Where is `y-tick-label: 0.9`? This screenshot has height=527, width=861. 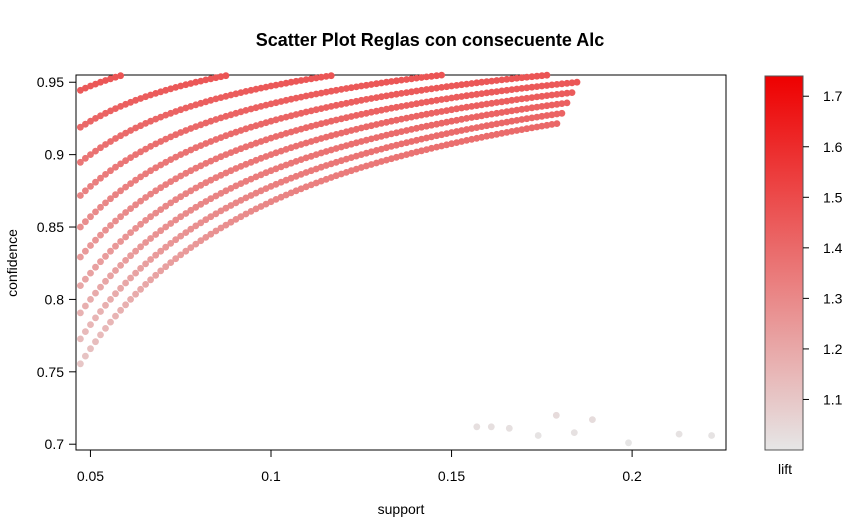
y-tick-label: 0.9 is located at coordinates (55, 155).